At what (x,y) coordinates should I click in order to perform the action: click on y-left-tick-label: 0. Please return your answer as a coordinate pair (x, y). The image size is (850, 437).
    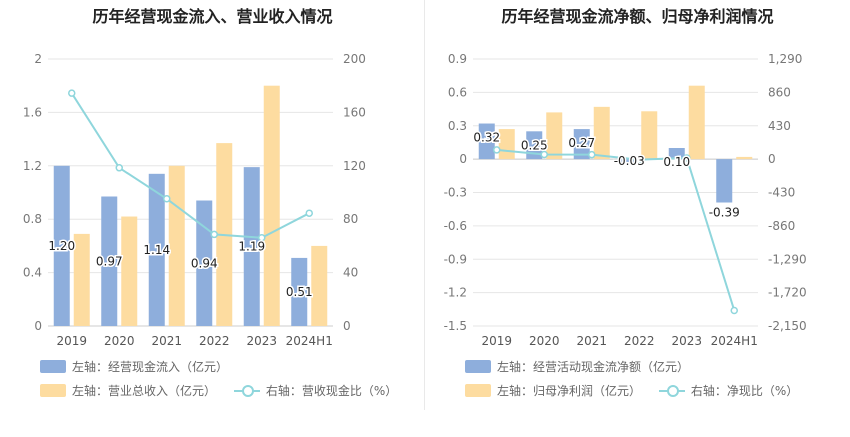
    Looking at the image, I should click on (38, 326).